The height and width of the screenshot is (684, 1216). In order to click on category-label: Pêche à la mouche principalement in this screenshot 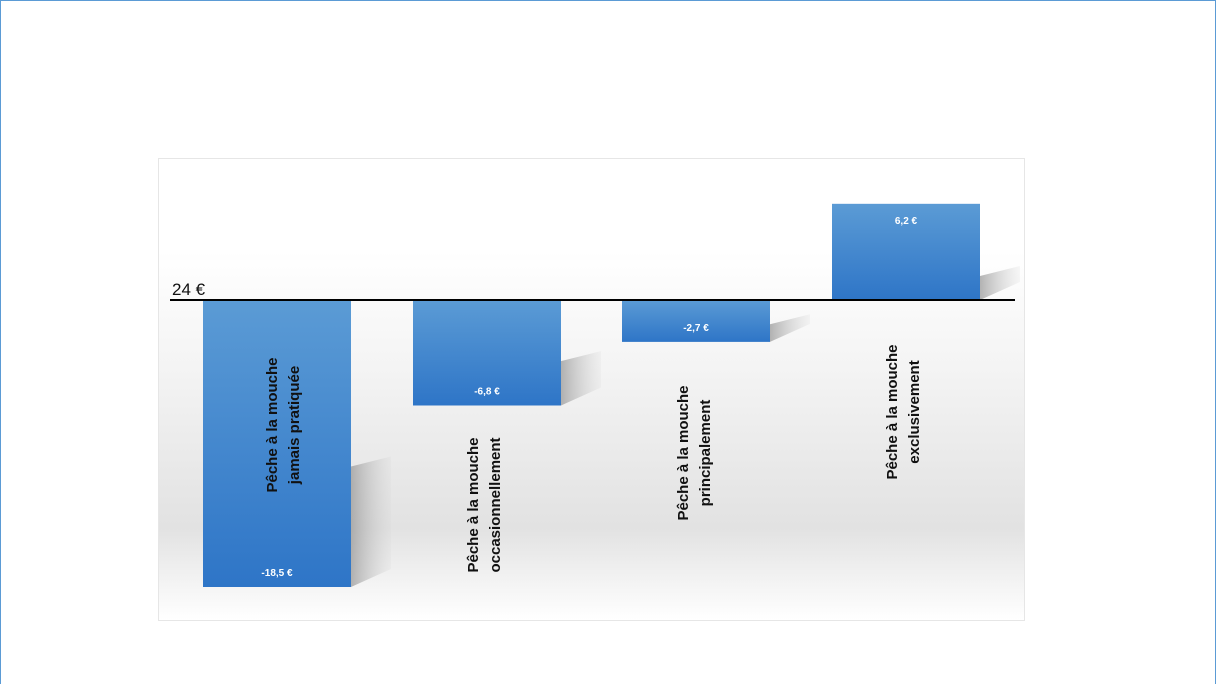, I will do `click(694, 452)`.